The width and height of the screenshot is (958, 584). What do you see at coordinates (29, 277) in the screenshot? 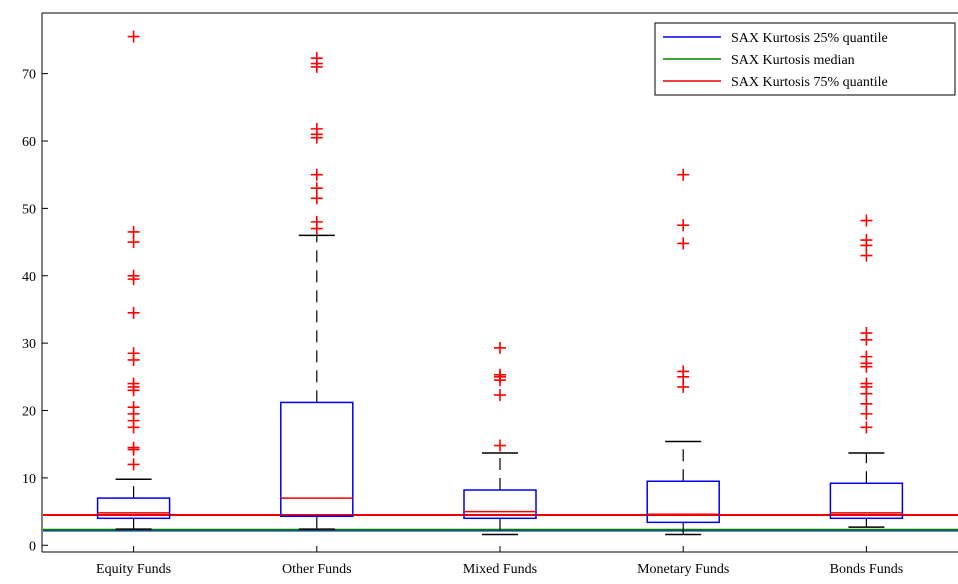
I see `y-tick-label: 40` at bounding box center [29, 277].